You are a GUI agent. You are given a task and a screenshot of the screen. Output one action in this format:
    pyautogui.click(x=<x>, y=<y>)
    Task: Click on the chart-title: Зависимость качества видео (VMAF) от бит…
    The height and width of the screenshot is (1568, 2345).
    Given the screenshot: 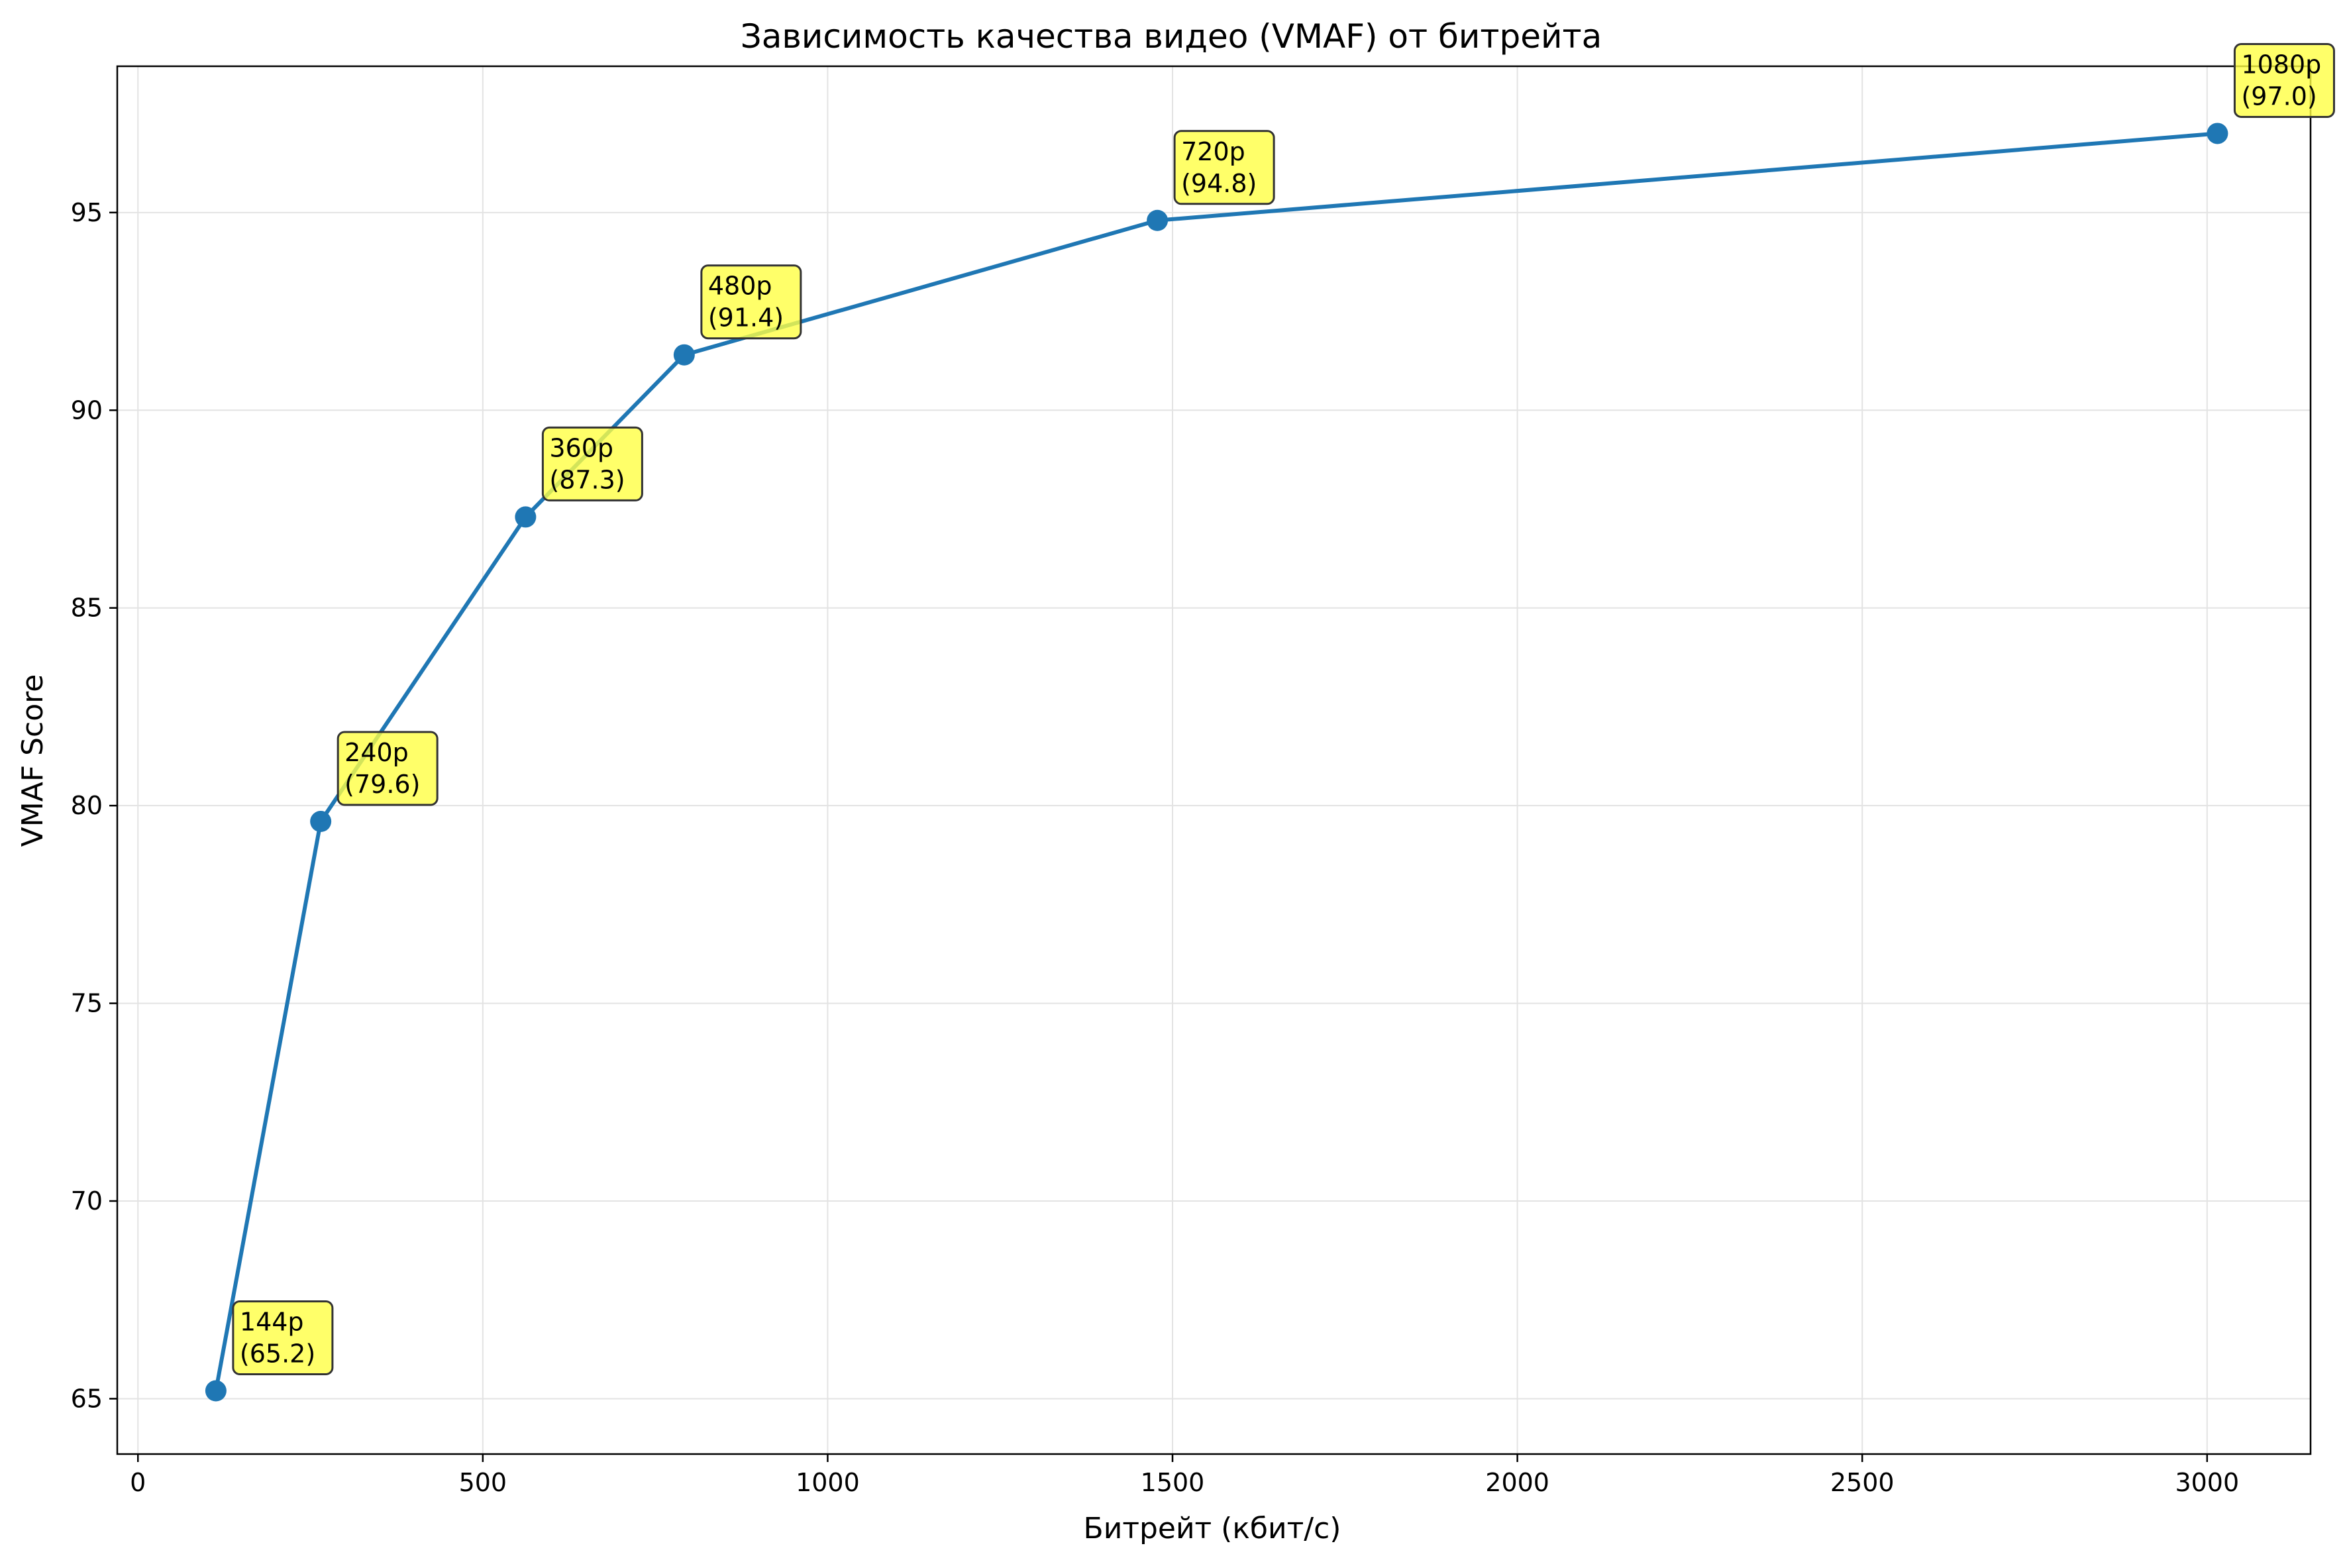 What is the action you would take?
    pyautogui.click(x=1171, y=36)
    